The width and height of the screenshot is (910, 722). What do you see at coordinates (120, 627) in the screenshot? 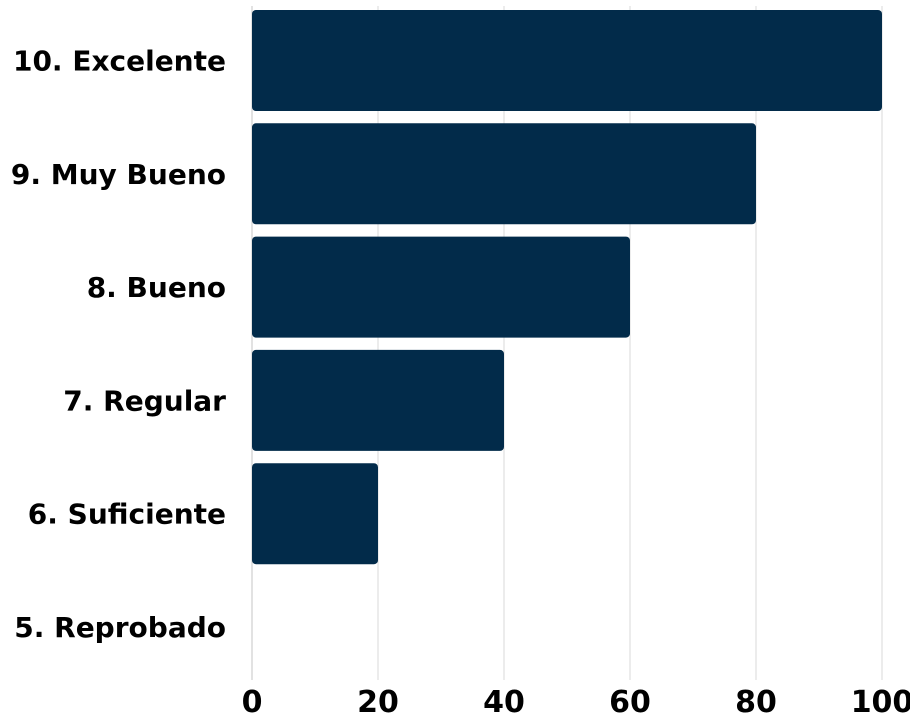
I see `category-label: 5. Reprobado` at bounding box center [120, 627].